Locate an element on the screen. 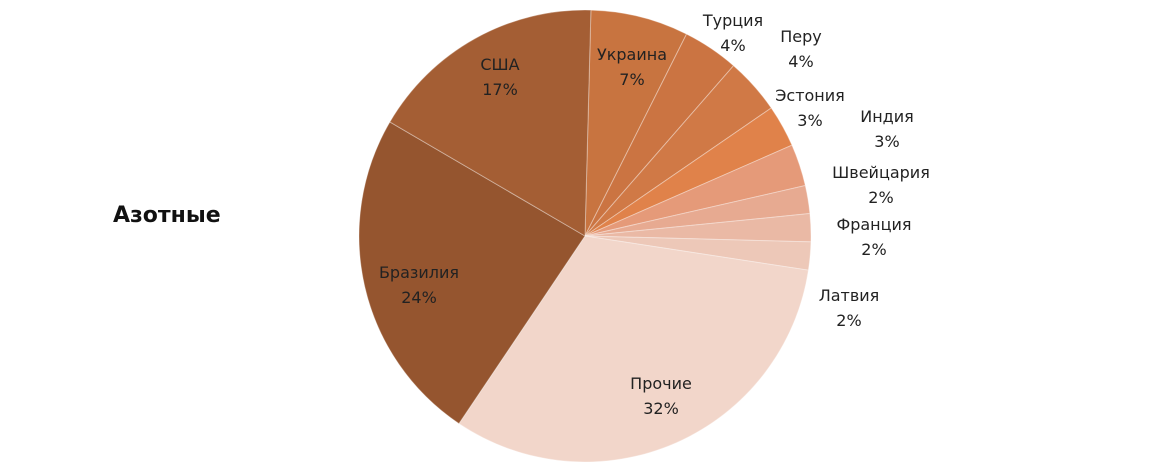  slice-value-label-1: 4% is located at coordinates (732, 45).